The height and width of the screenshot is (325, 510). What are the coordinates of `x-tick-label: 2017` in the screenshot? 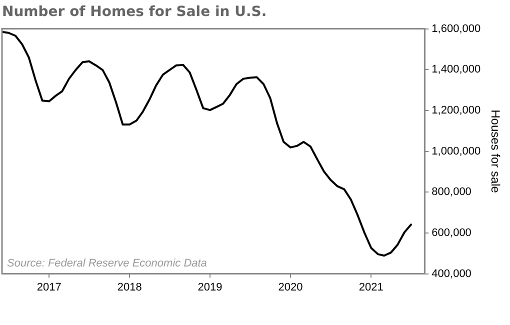 It's located at (49, 287).